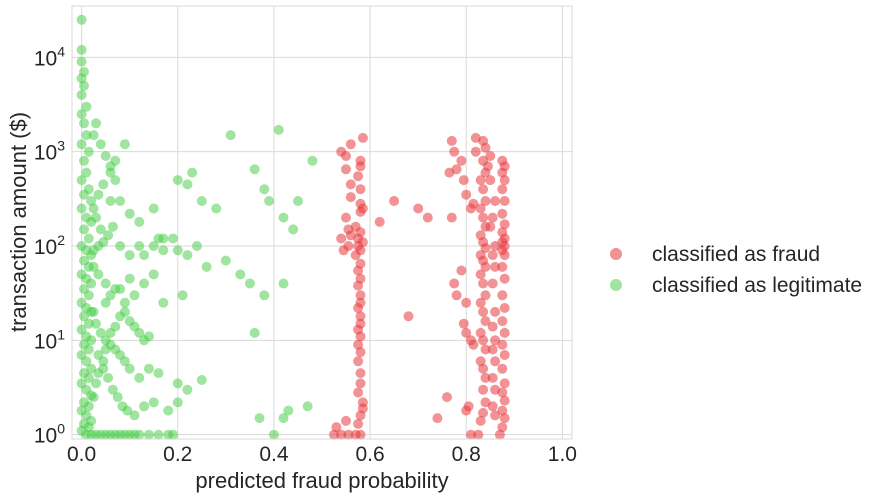 The width and height of the screenshot is (889, 498). What do you see at coordinates (466, 454) in the screenshot?
I see `x-tick-label: 0.8` at bounding box center [466, 454].